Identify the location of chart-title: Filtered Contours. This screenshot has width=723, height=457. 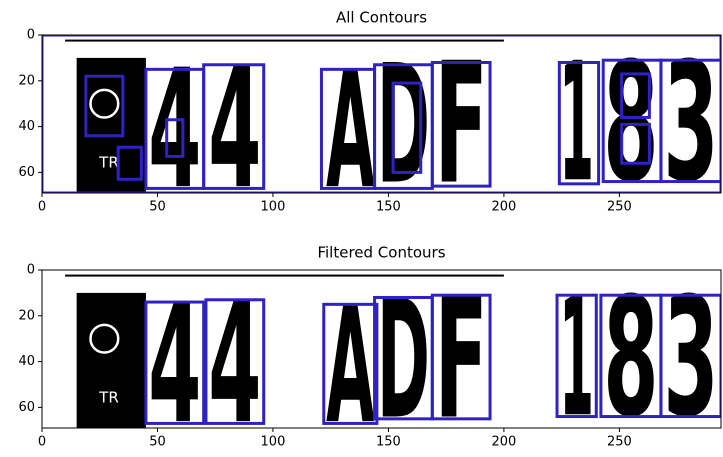
(381, 253).